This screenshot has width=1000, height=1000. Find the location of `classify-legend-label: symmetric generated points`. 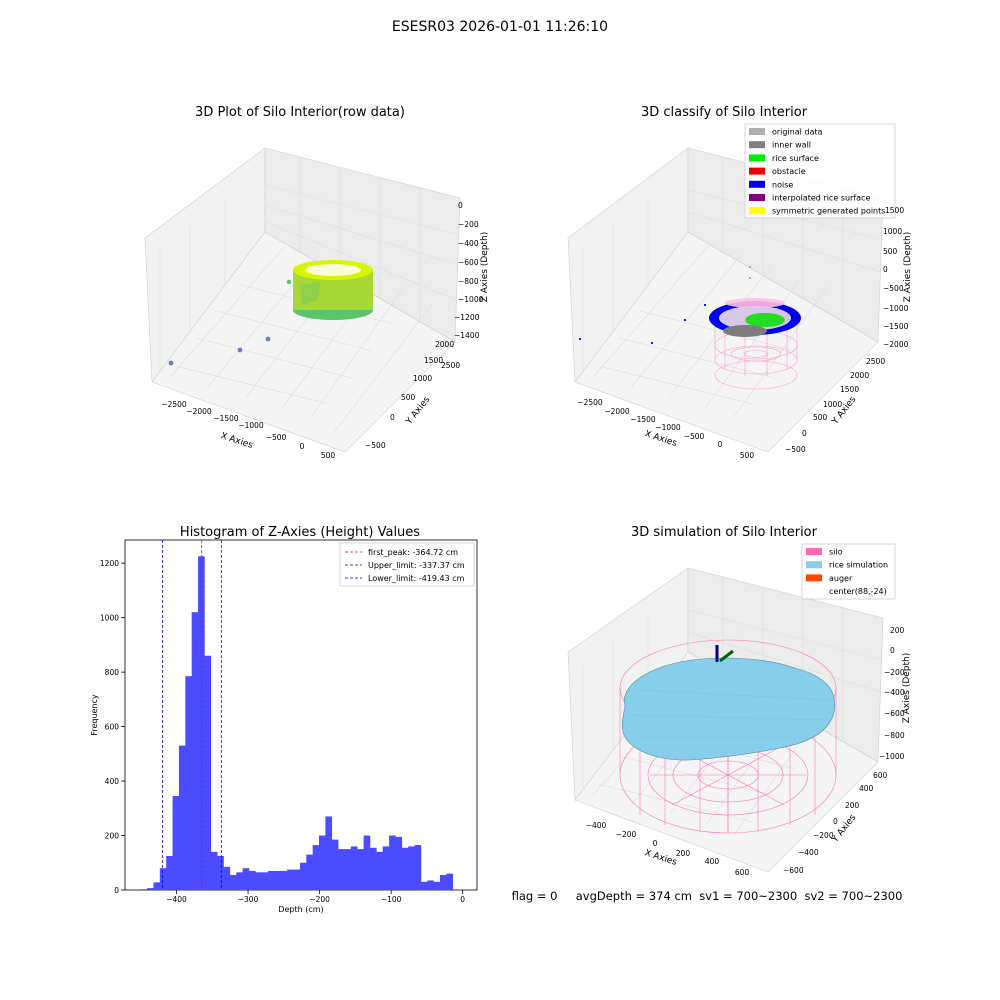

classify-legend-label: symmetric generated points is located at coordinates (828, 211).